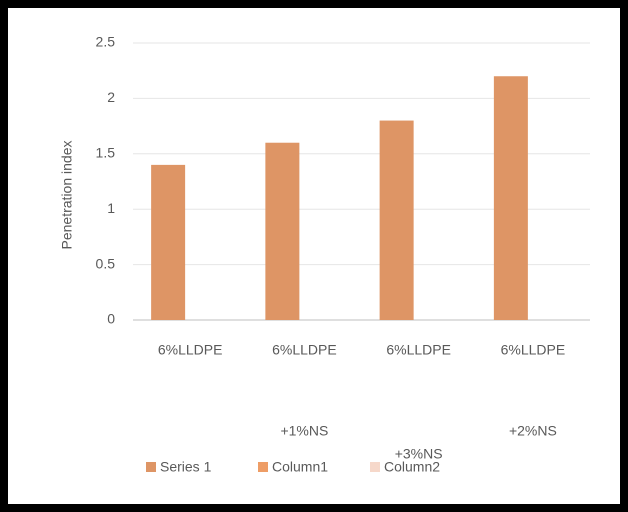  I want to click on y-tick-label: 0, so click(111, 319).